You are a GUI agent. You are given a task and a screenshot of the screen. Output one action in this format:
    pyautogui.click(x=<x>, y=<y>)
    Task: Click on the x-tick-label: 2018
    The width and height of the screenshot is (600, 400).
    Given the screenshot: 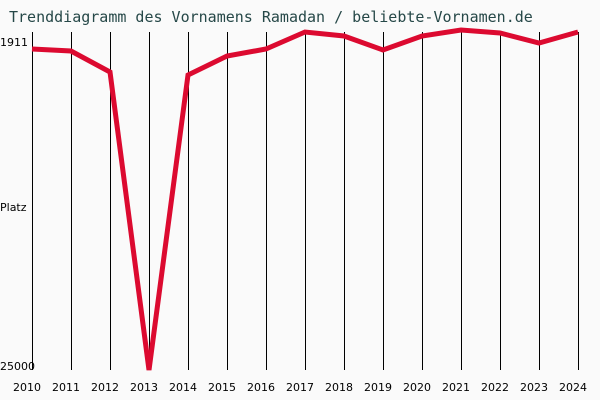 What is the action you would take?
    pyautogui.click(x=339, y=387)
    